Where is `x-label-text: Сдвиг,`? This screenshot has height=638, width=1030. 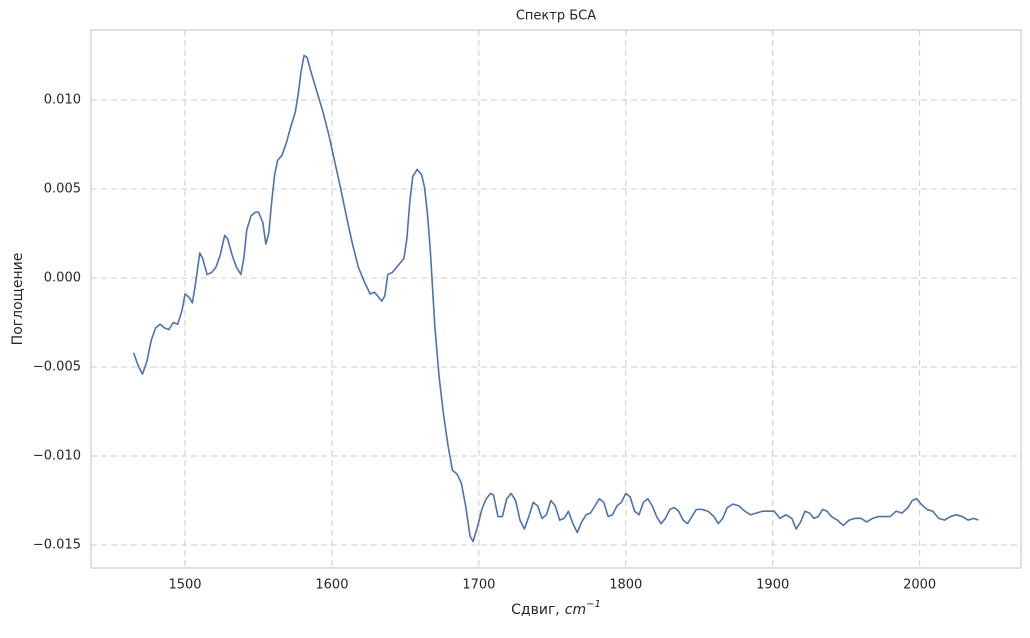 x-label-text: Сдвиг, is located at coordinates (535, 610).